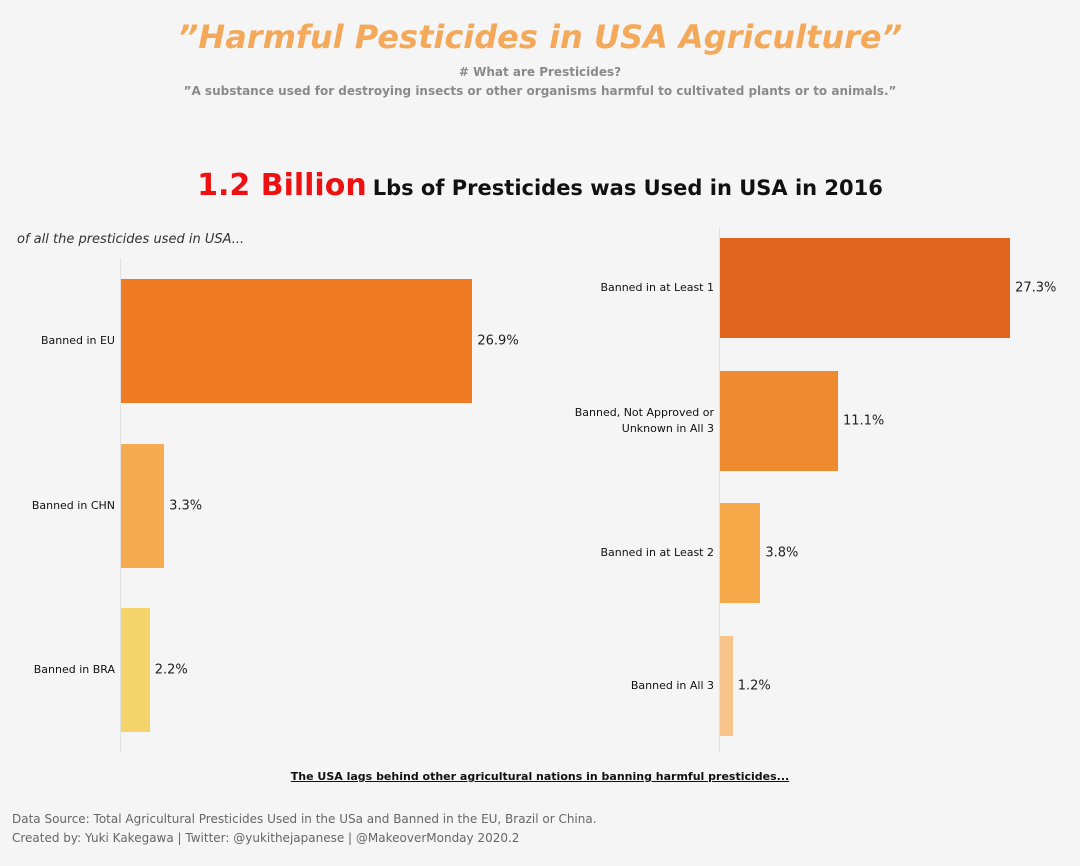 Image resolution: width=1080 pixels, height=866 pixels. What do you see at coordinates (73, 505) in the screenshot?
I see `category-label: Banned in CHN` at bounding box center [73, 505].